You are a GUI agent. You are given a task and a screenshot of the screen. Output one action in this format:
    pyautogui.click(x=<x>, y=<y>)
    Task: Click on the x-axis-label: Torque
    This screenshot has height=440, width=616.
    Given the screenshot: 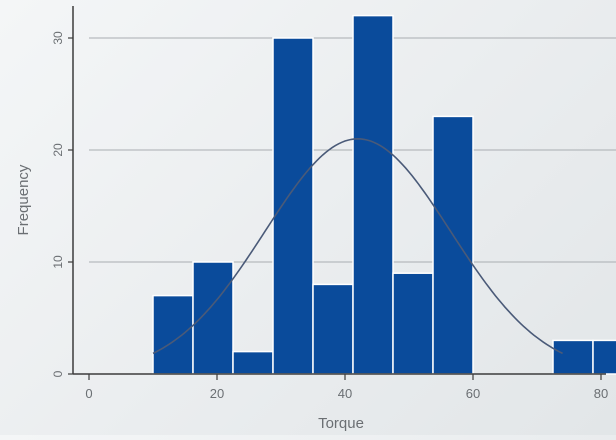 What is the action you would take?
    pyautogui.click(x=341, y=423)
    